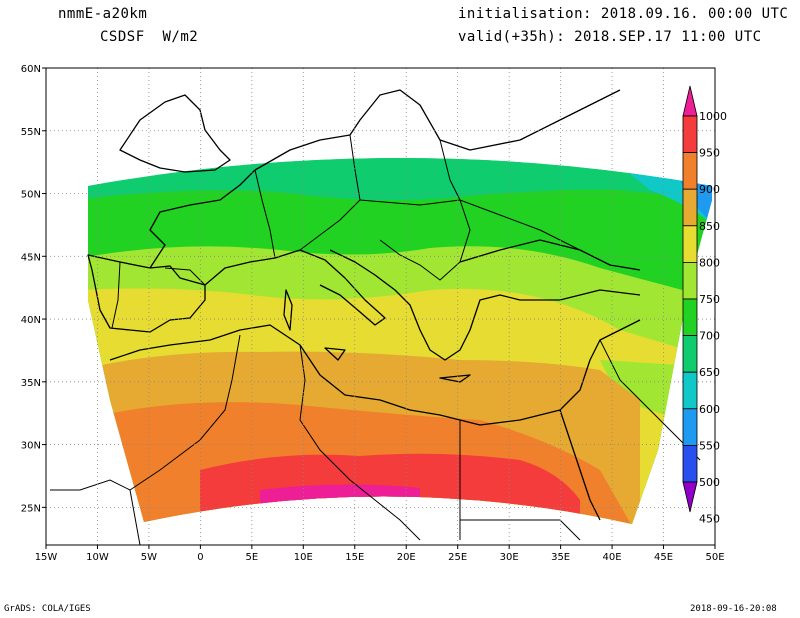 The width and height of the screenshot is (800, 618). What do you see at coordinates (31, 69) in the screenshot?
I see `lat-tick-label: 60N` at bounding box center [31, 69].